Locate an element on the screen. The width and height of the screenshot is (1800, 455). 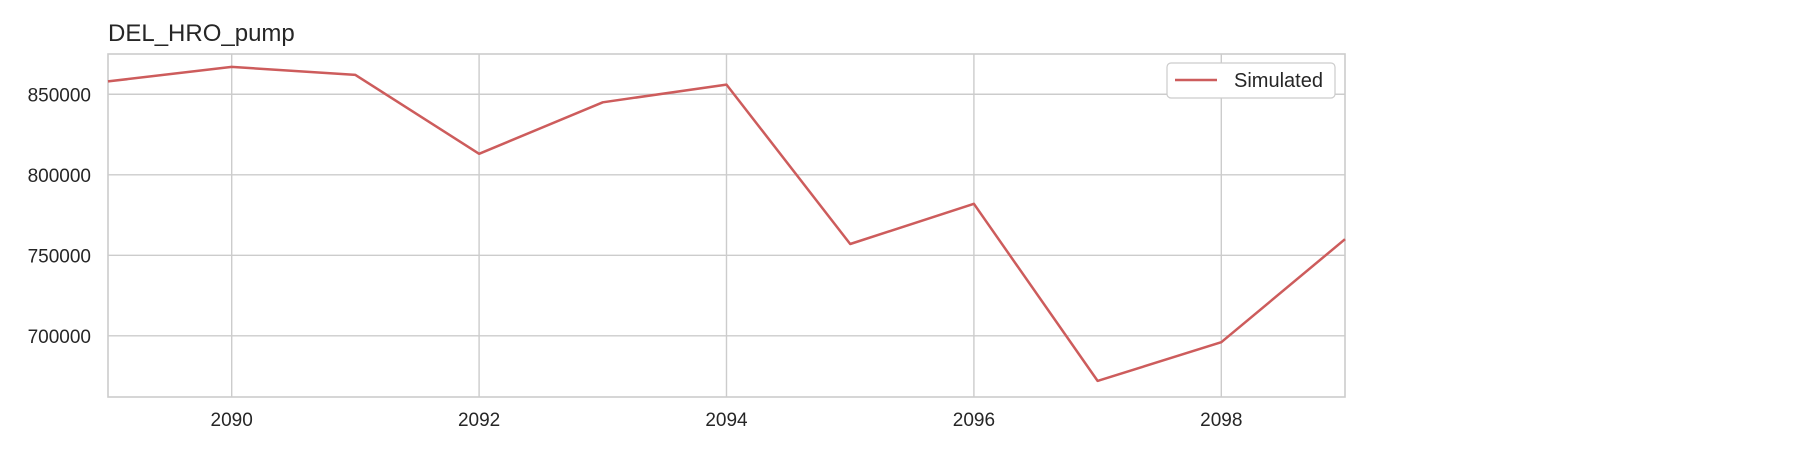
x-axis-ticks: 2090 2092 2094 2096 2098 is located at coordinates (727, 420).